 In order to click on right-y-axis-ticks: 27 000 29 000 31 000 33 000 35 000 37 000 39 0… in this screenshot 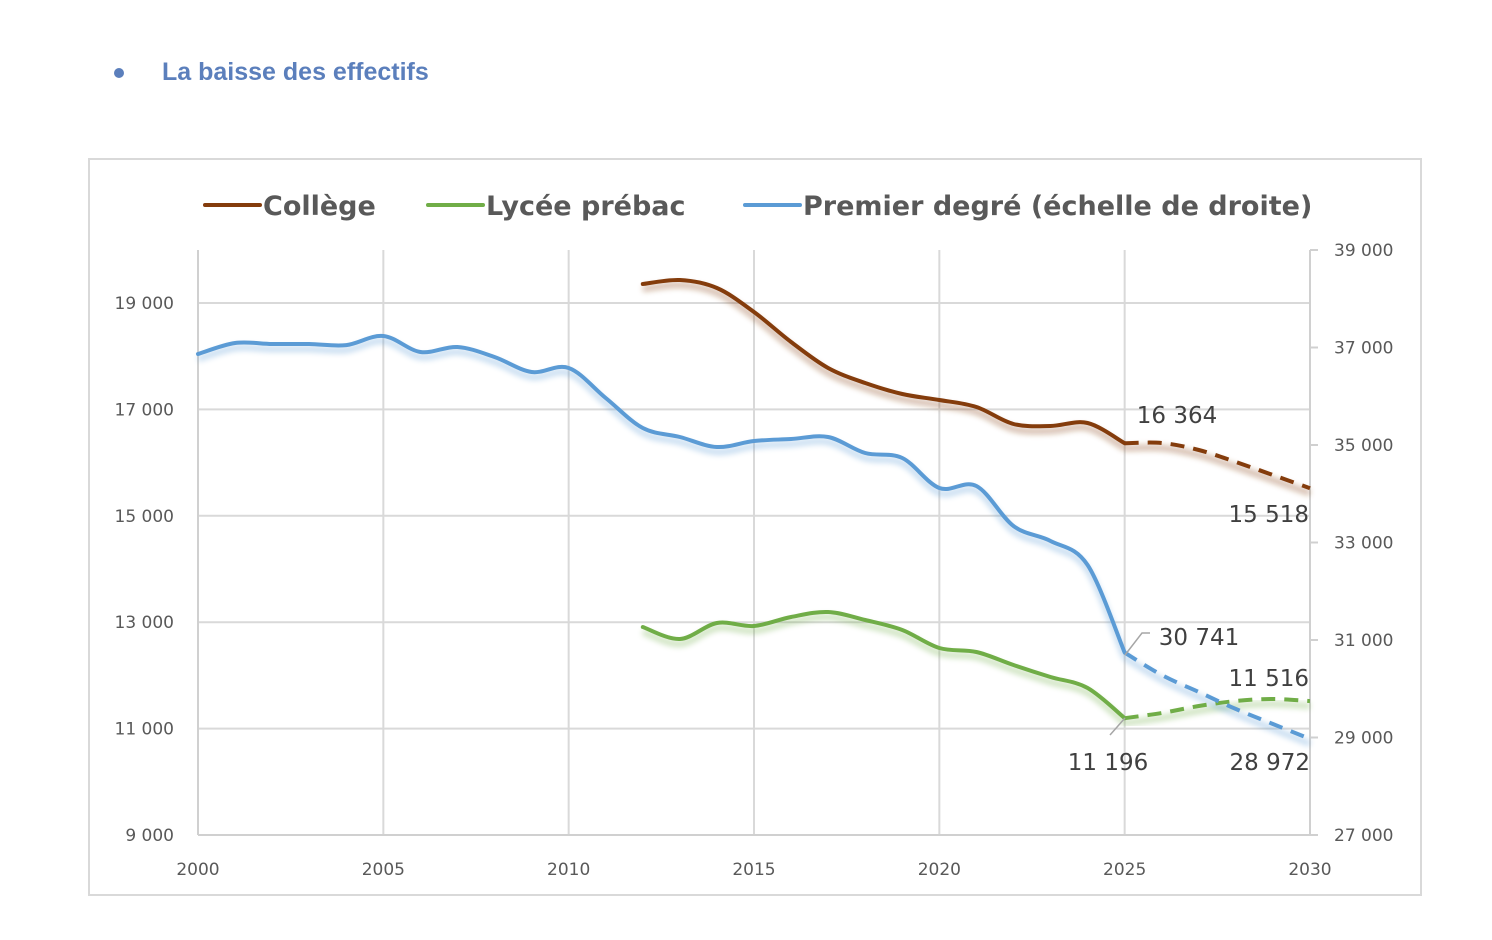, I will do `click(1351, 543)`.